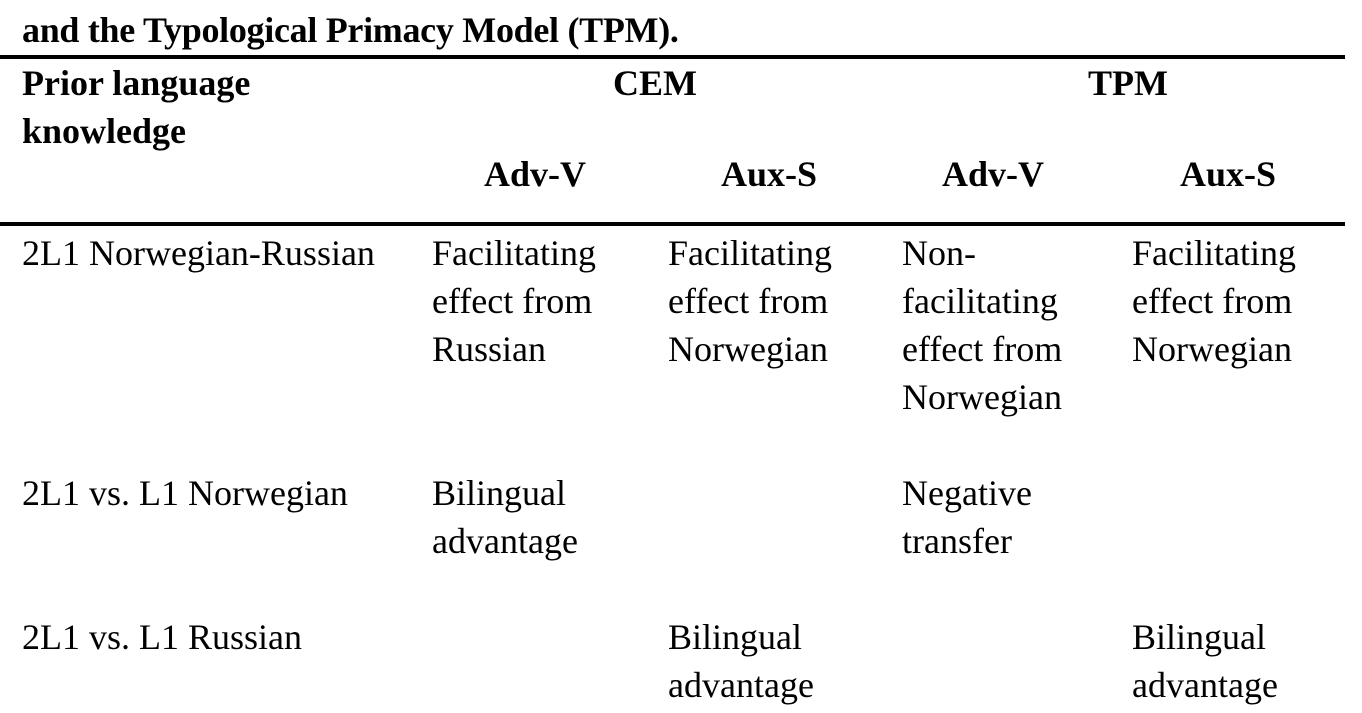 This screenshot has height=713, width=1362. What do you see at coordinates (198, 253) in the screenshot?
I see `row-label: 2L1 Norwegian-Russian` at bounding box center [198, 253].